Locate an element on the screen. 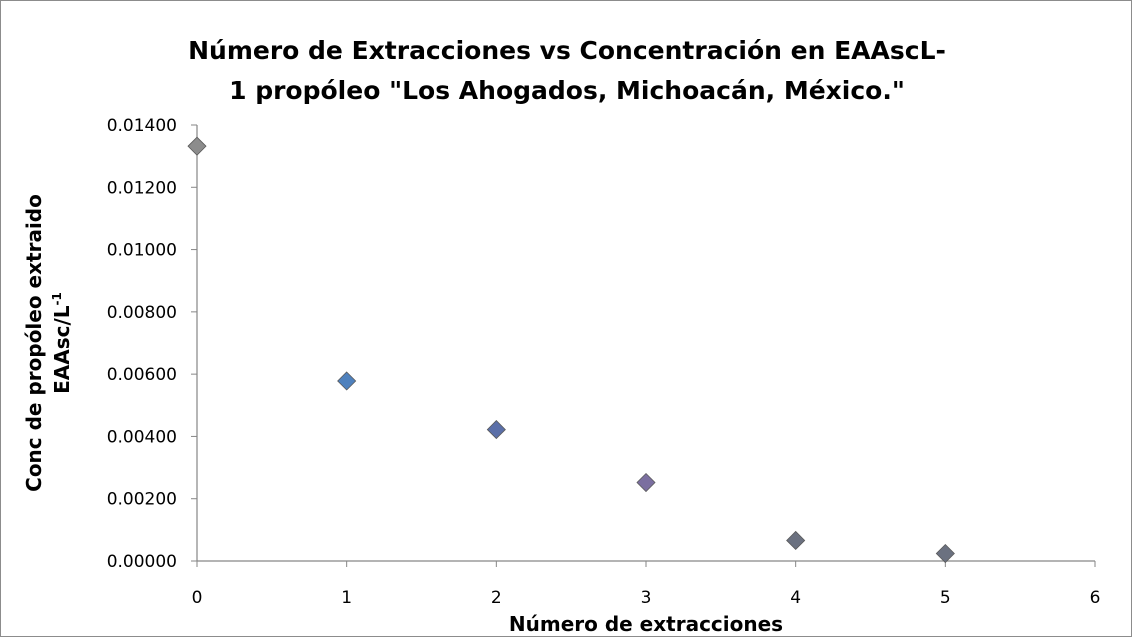 The height and width of the screenshot is (641, 1132). x-tick-label: 3 is located at coordinates (646, 598).